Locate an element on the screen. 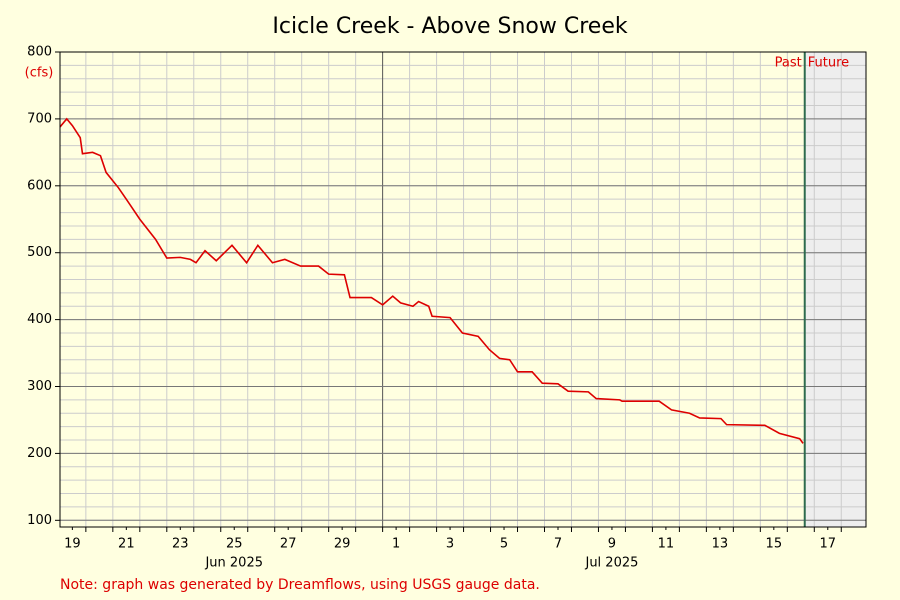  x-tick-label: 27 is located at coordinates (288, 544).